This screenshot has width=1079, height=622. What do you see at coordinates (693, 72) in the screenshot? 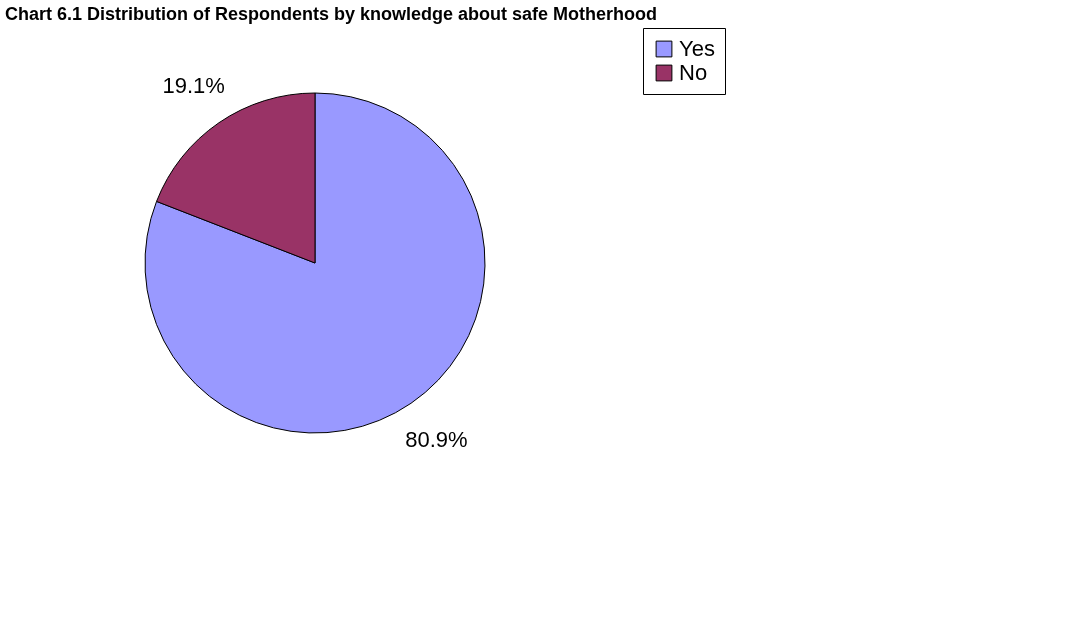
I see `legend-label: No` at bounding box center [693, 72].